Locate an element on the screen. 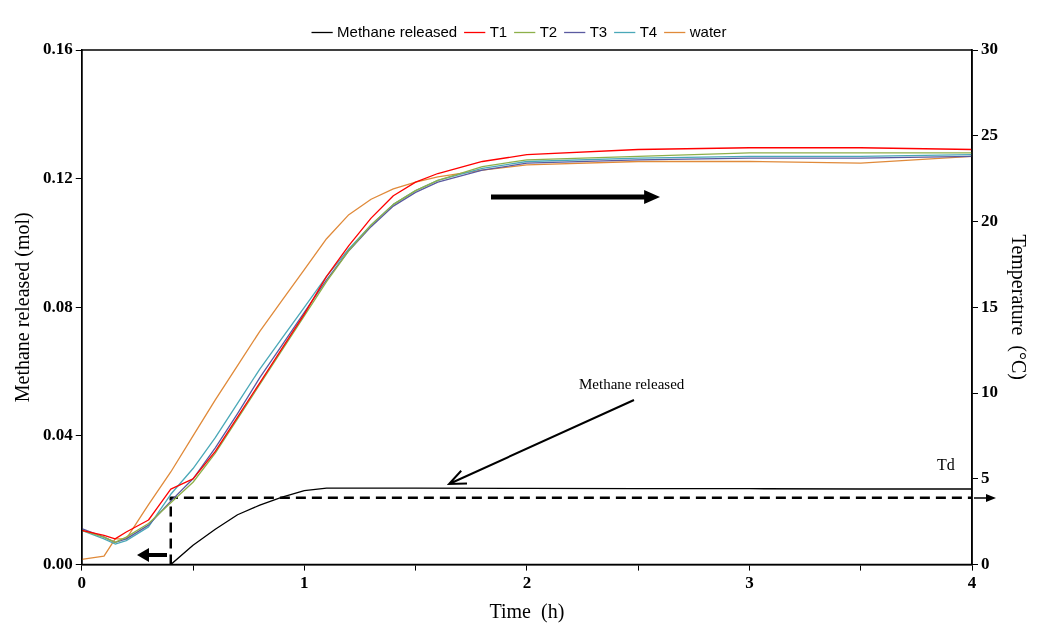 The height and width of the screenshot is (633, 1043). y2-tick-label: 10 is located at coordinates (989, 392).